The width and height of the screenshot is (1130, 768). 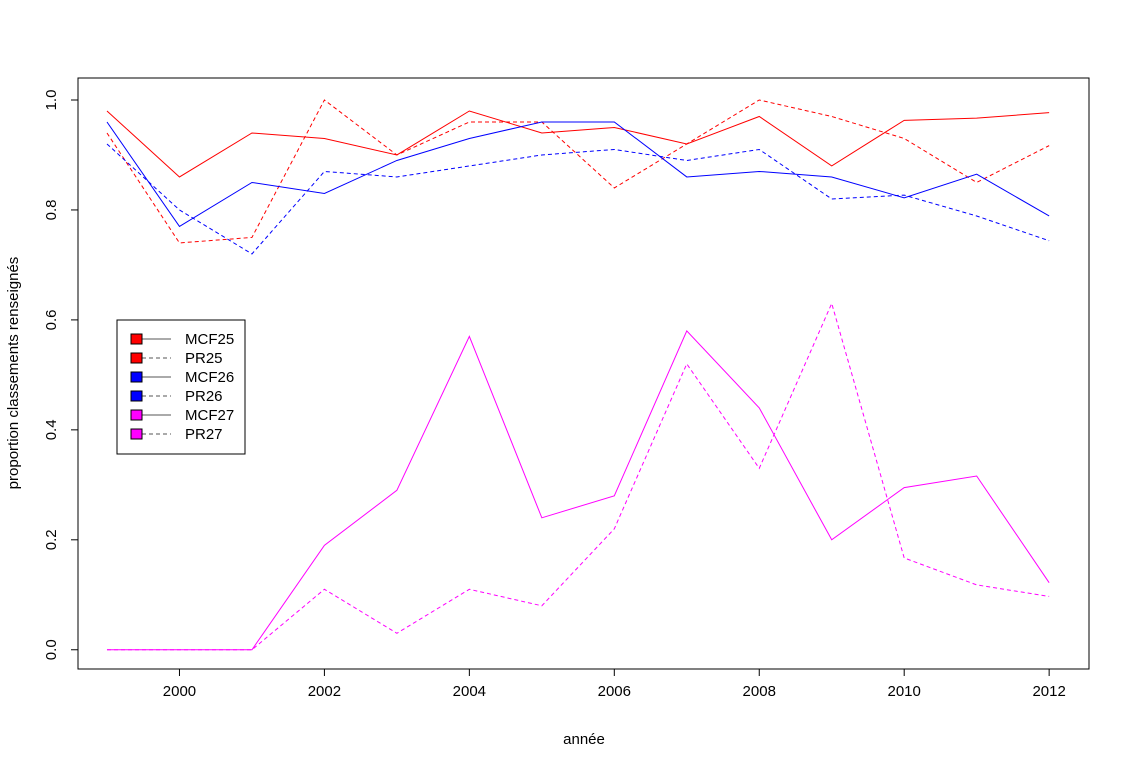 I want to click on series-line-pr26, so click(x=578, y=199).